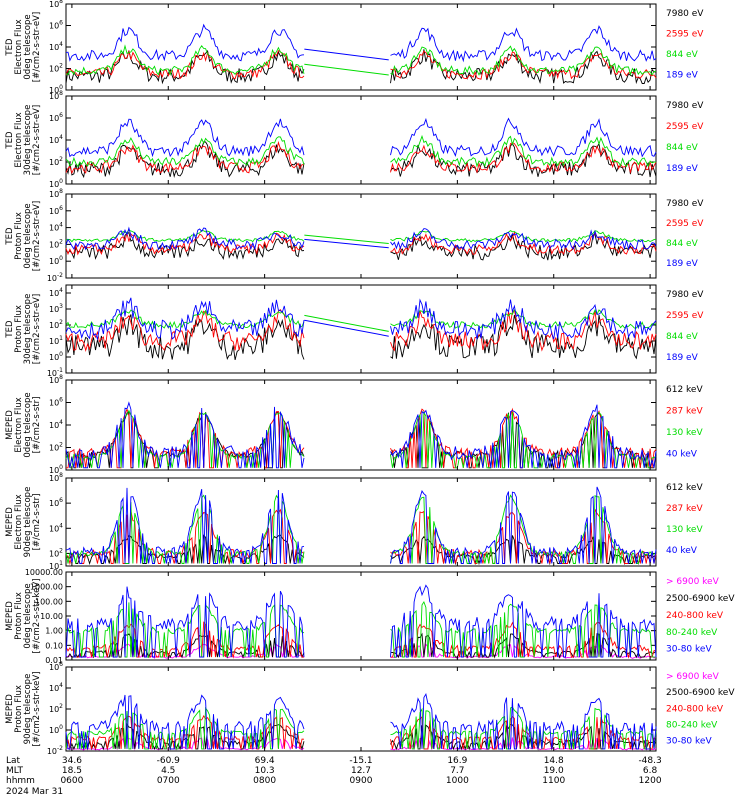 This screenshot has height=800, width=750. Describe the element at coordinates (169, 761) in the screenshot. I see `x-tick-label-lat: -60.9` at that location.